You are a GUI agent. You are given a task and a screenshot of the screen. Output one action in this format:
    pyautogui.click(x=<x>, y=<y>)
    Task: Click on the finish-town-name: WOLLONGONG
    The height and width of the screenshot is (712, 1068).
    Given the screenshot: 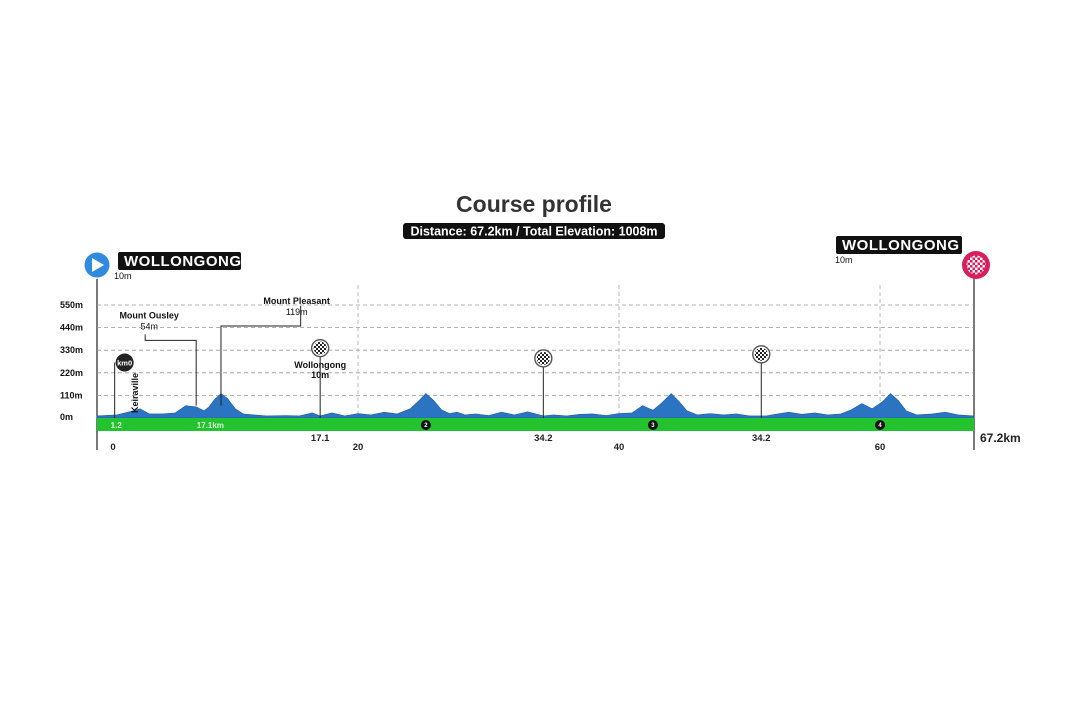 What is the action you would take?
    pyautogui.click(x=901, y=245)
    